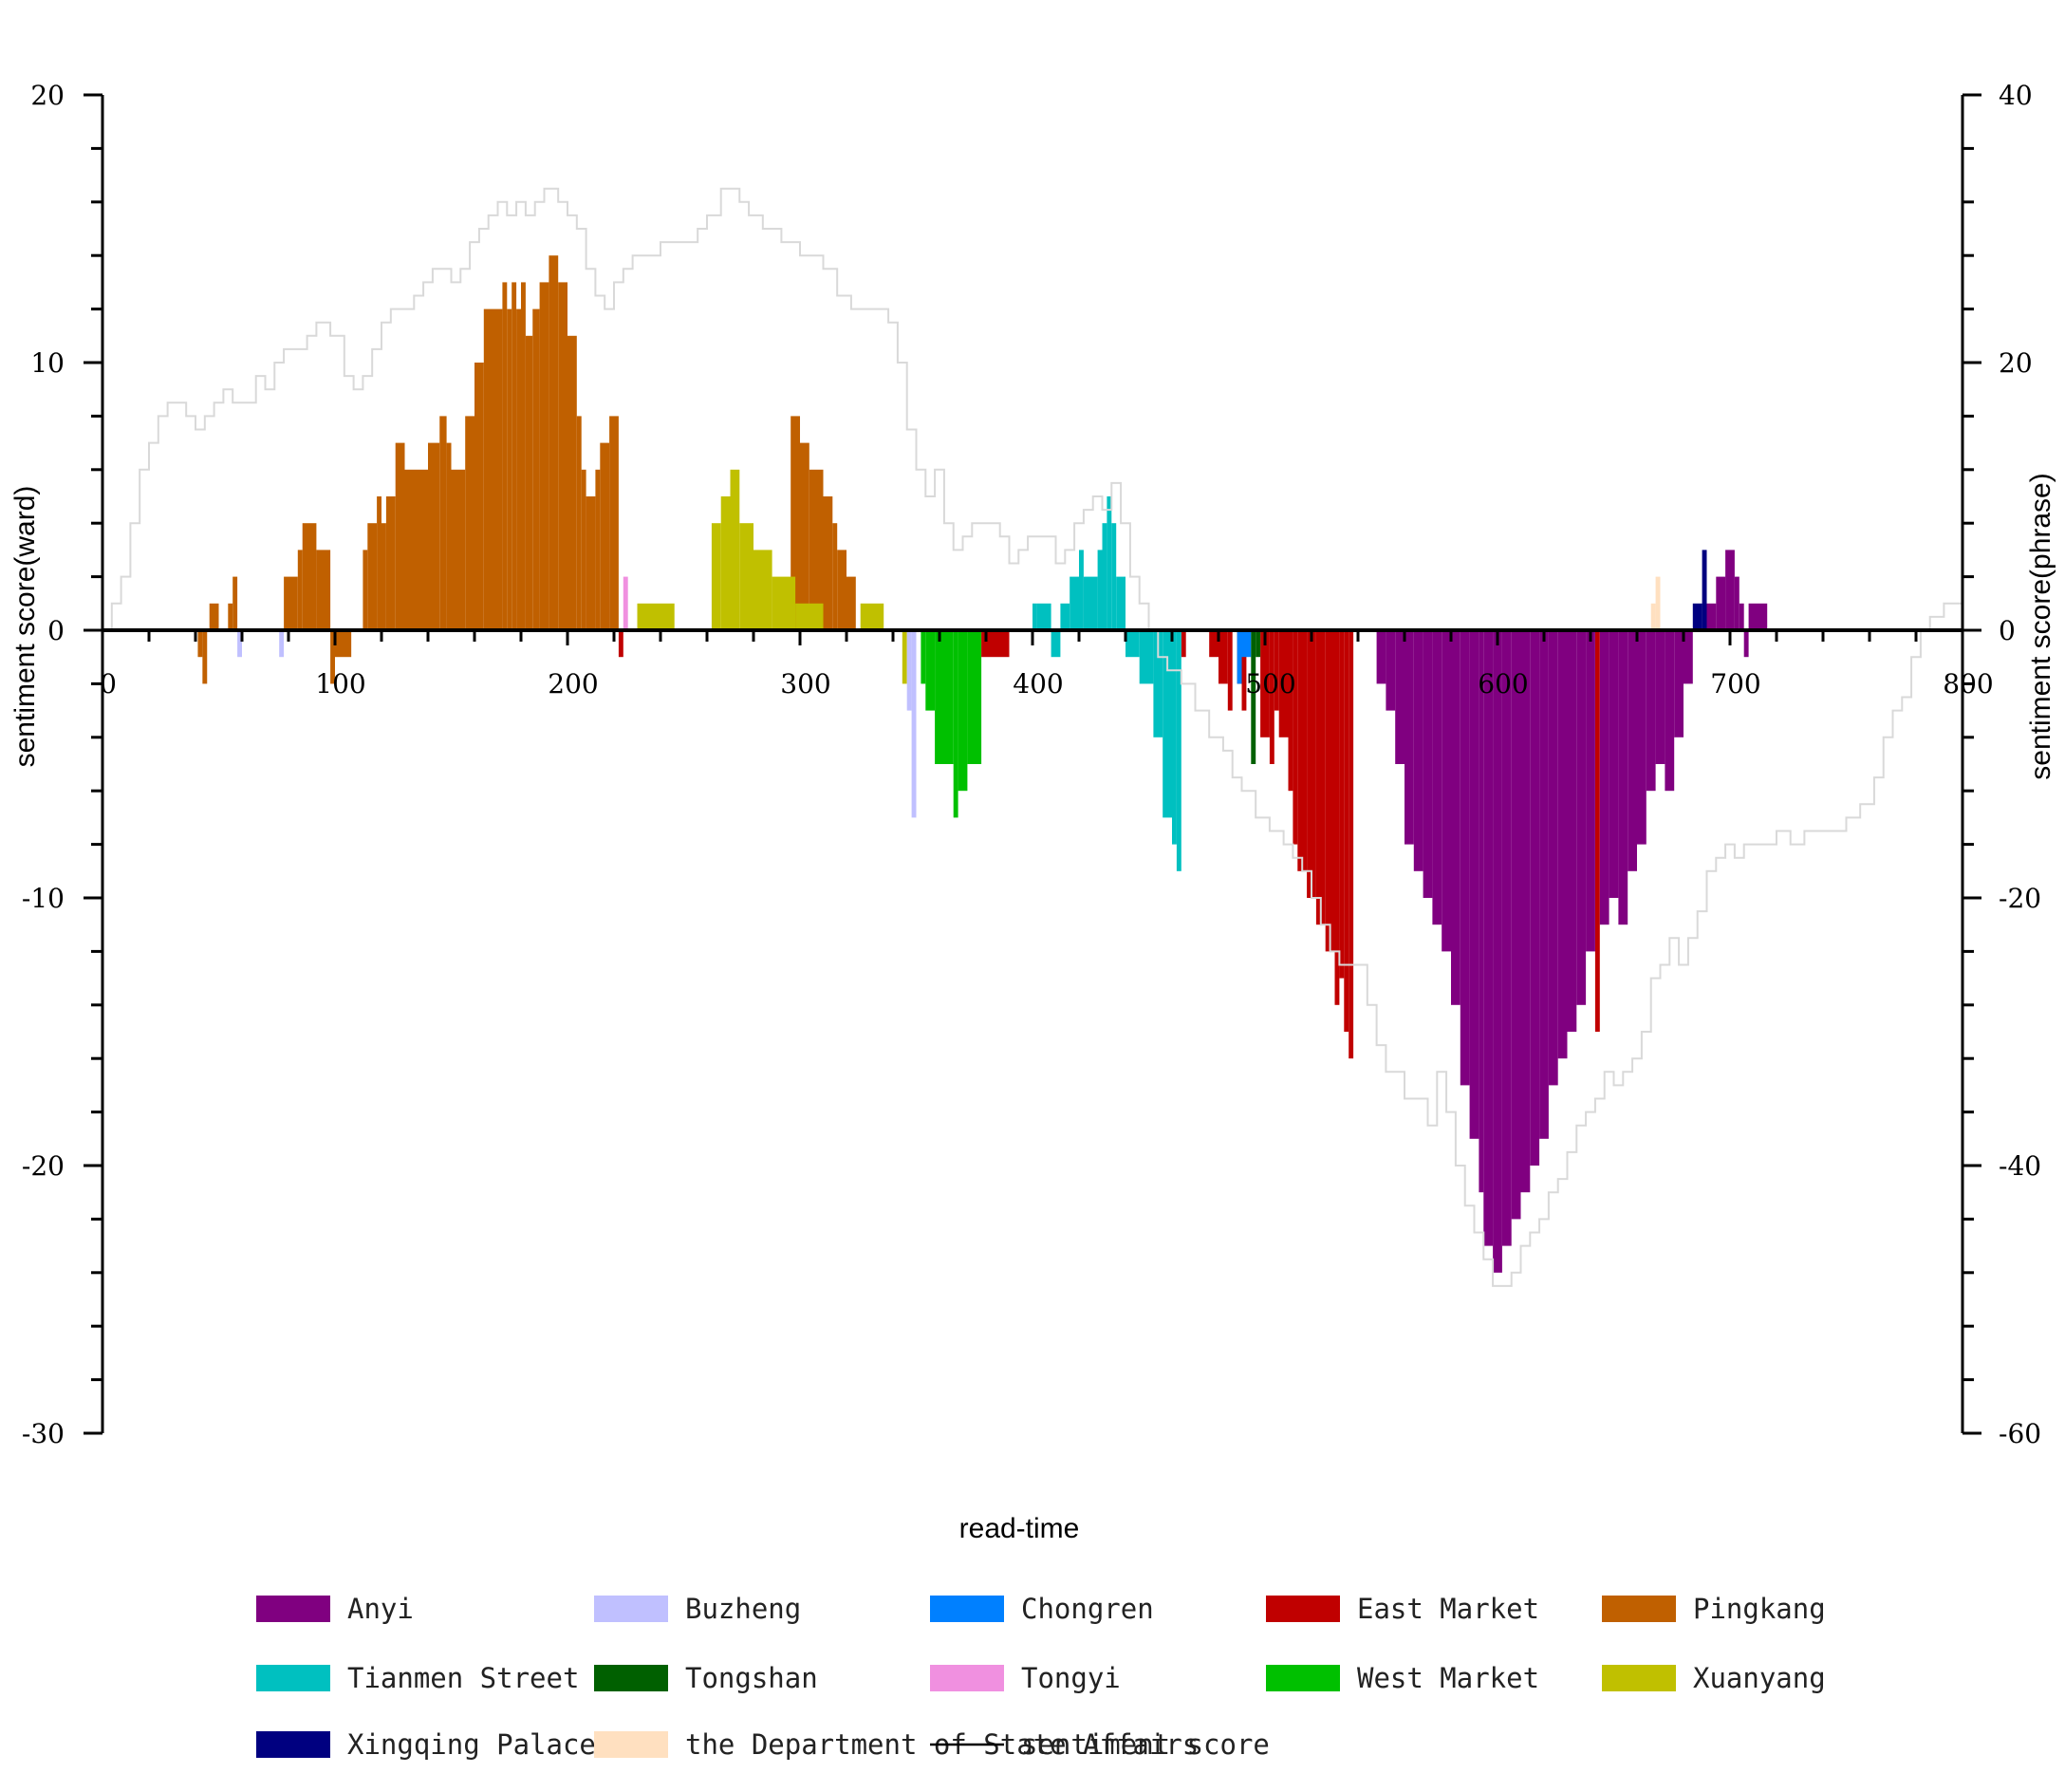 This screenshot has width=2065, height=1792. I want to click on y-axis-label-left: sentiment score(ward), so click(25, 627).